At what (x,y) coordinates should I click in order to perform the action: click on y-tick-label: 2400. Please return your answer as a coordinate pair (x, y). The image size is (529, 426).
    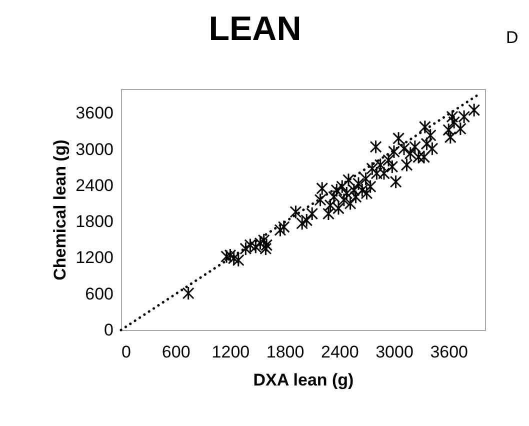
    Looking at the image, I should click on (95, 185).